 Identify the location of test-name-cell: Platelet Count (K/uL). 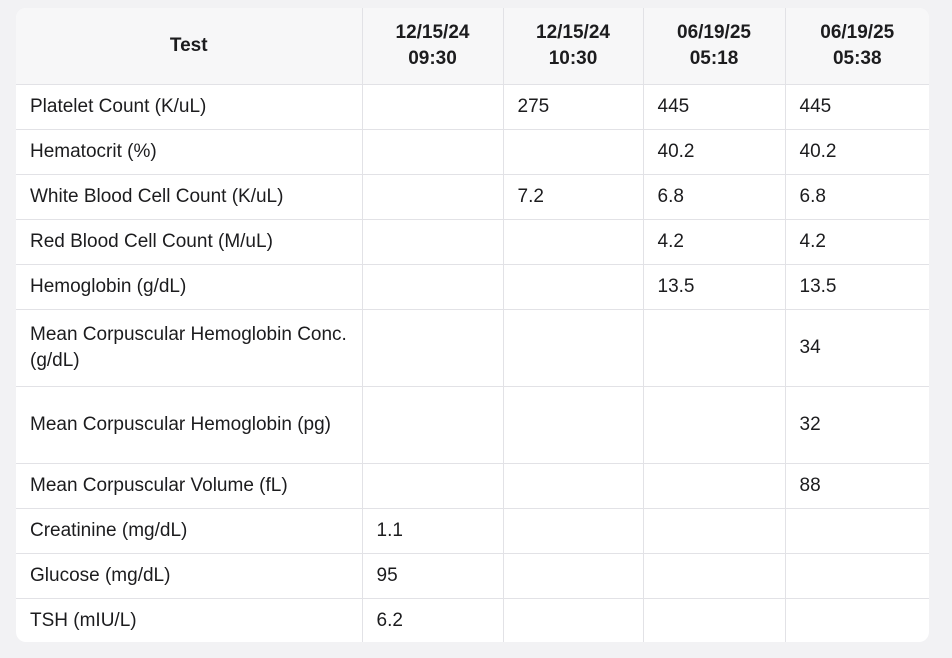
(189, 107).